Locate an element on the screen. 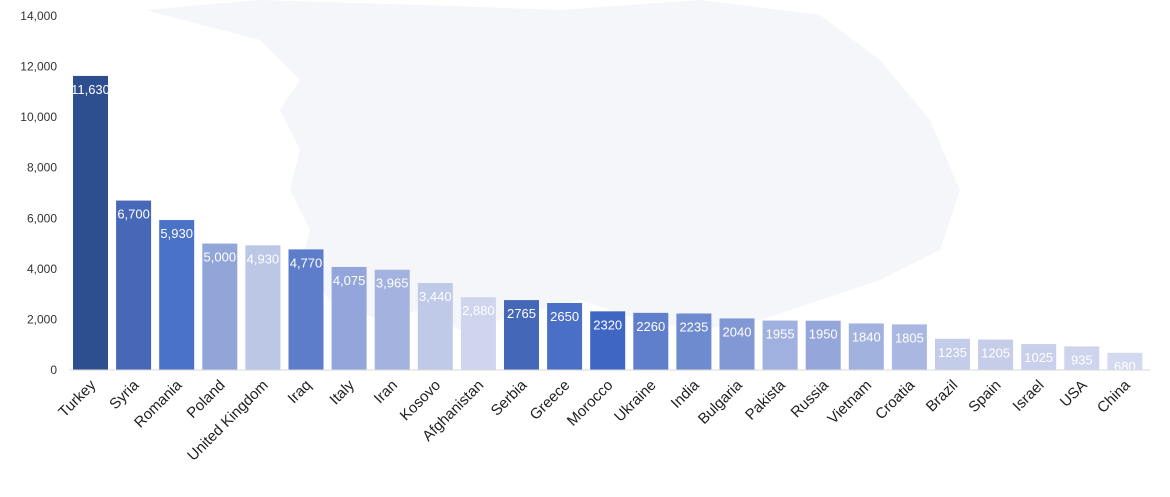 The width and height of the screenshot is (1170, 497). bar-russia is located at coordinates (823, 345).